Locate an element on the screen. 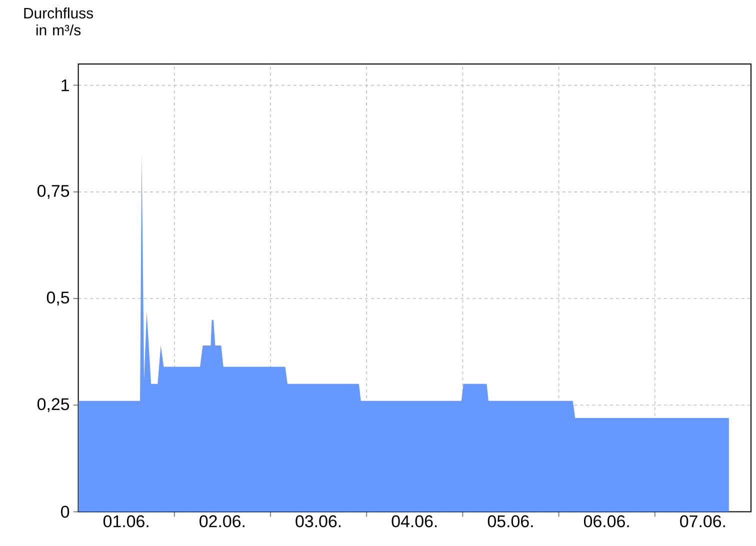 This screenshot has height=546, width=756. y-axis-title: Durchfluss in m³/s is located at coordinates (59, 22).